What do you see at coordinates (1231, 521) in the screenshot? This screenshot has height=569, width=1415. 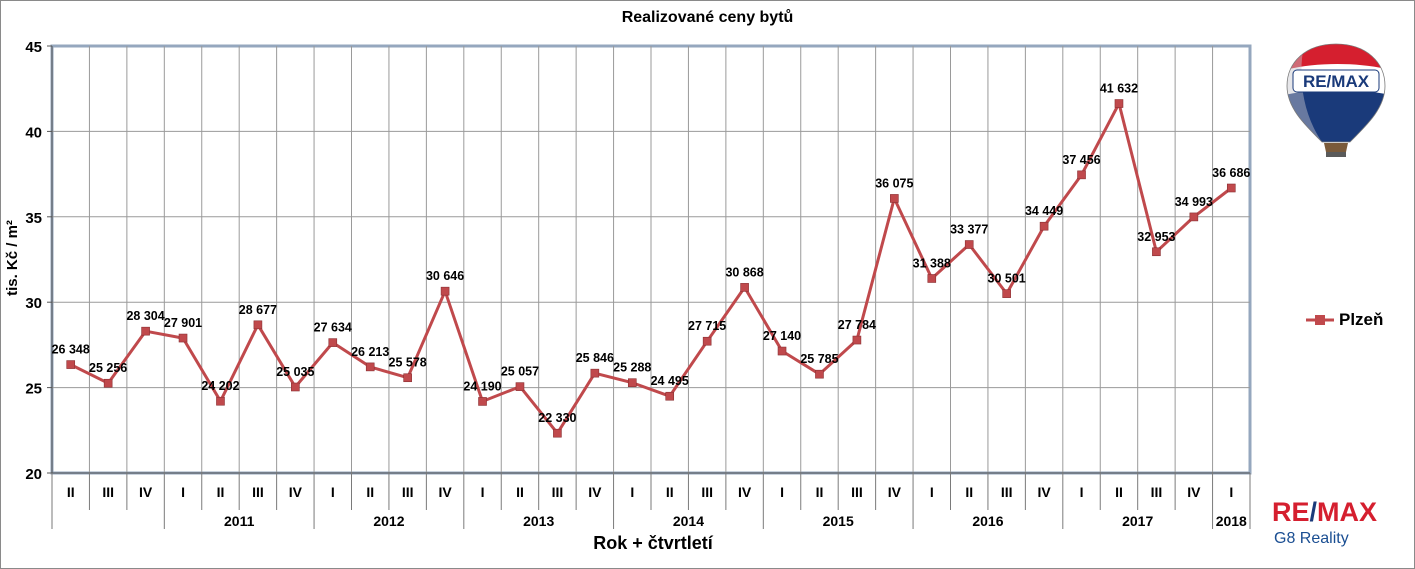 I see `x-year-label: 2018` at bounding box center [1231, 521].